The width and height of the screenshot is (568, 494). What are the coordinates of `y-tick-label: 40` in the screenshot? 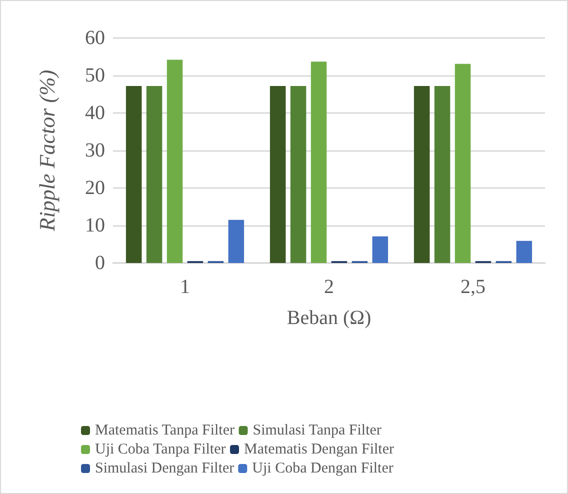 It's located at (95, 113).